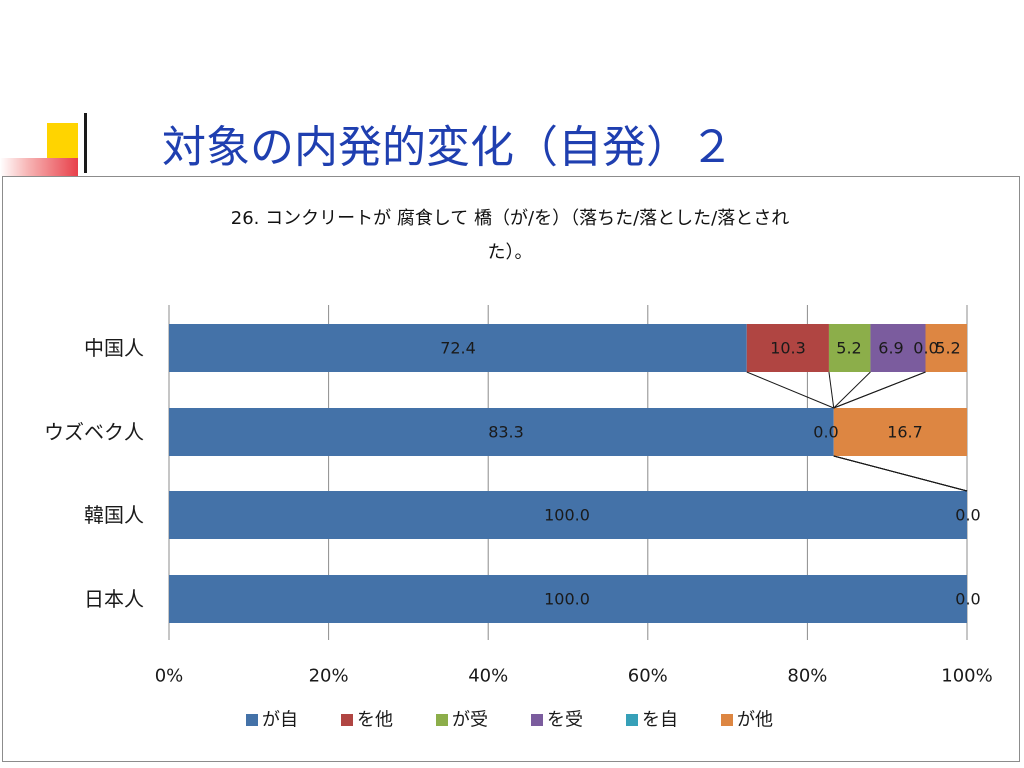 This screenshot has height=768, width=1024. Describe the element at coordinates (660, 720) in the screenshot. I see `legend-label: を自` at that location.